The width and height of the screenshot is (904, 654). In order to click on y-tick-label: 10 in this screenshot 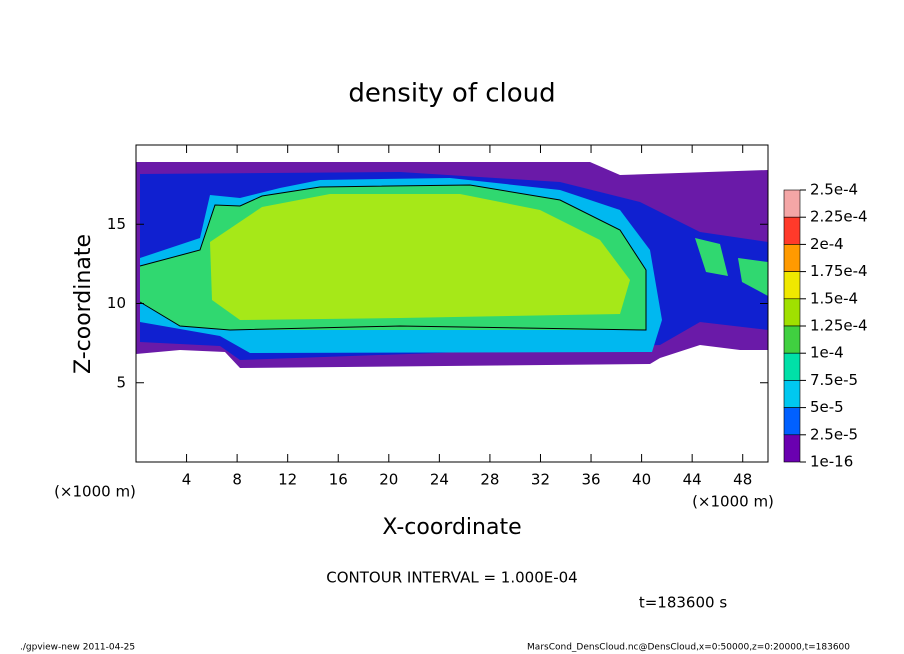, I will do `click(116, 303)`.